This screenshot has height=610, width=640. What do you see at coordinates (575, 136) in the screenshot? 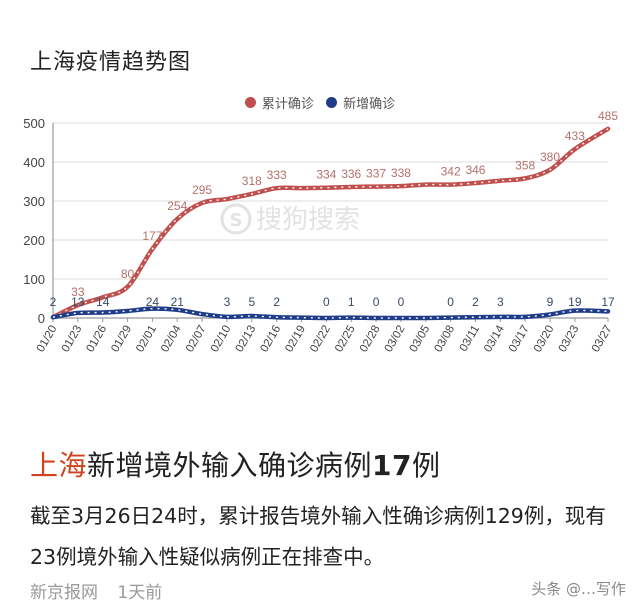
I see `cumulative-value-label: 433` at bounding box center [575, 136].